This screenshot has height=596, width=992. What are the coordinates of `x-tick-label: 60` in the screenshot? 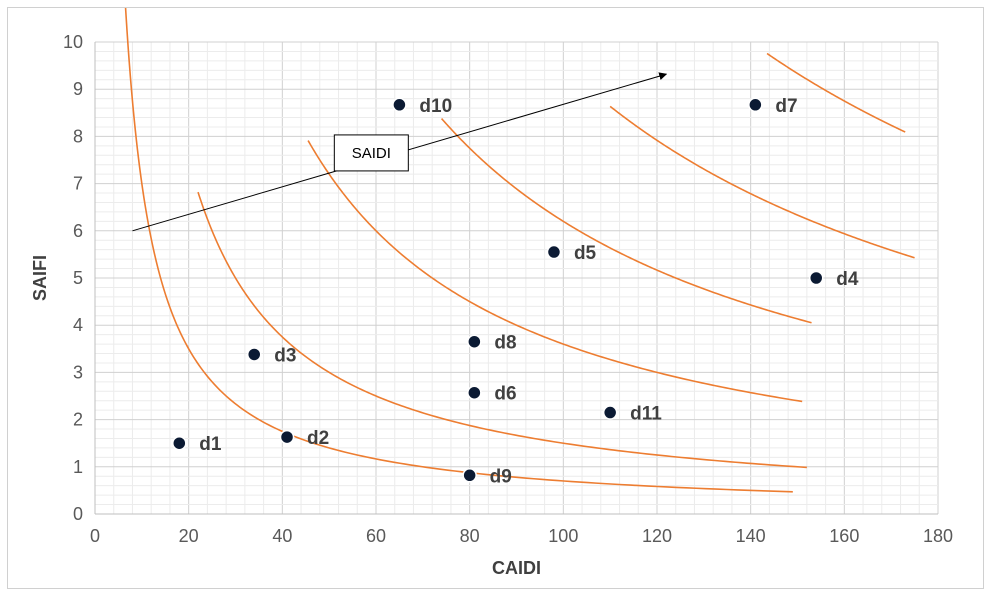 It's located at (376, 536).